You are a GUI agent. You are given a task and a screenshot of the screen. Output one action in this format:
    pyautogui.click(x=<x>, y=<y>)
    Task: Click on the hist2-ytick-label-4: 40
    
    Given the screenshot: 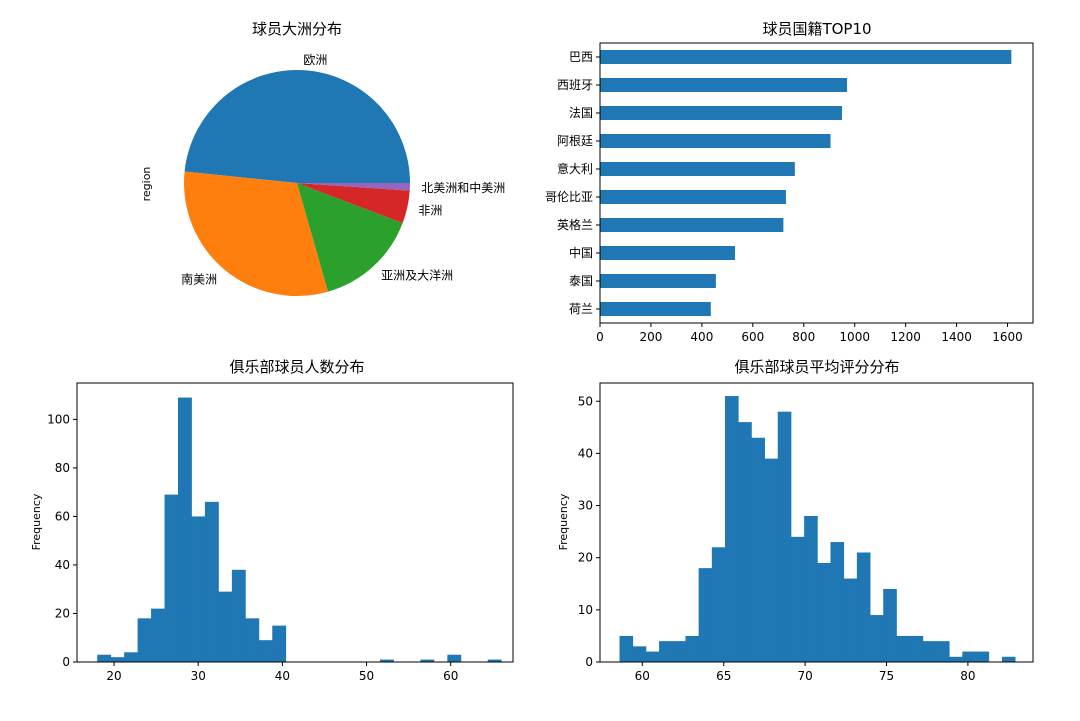 What is the action you would take?
    pyautogui.click(x=585, y=453)
    